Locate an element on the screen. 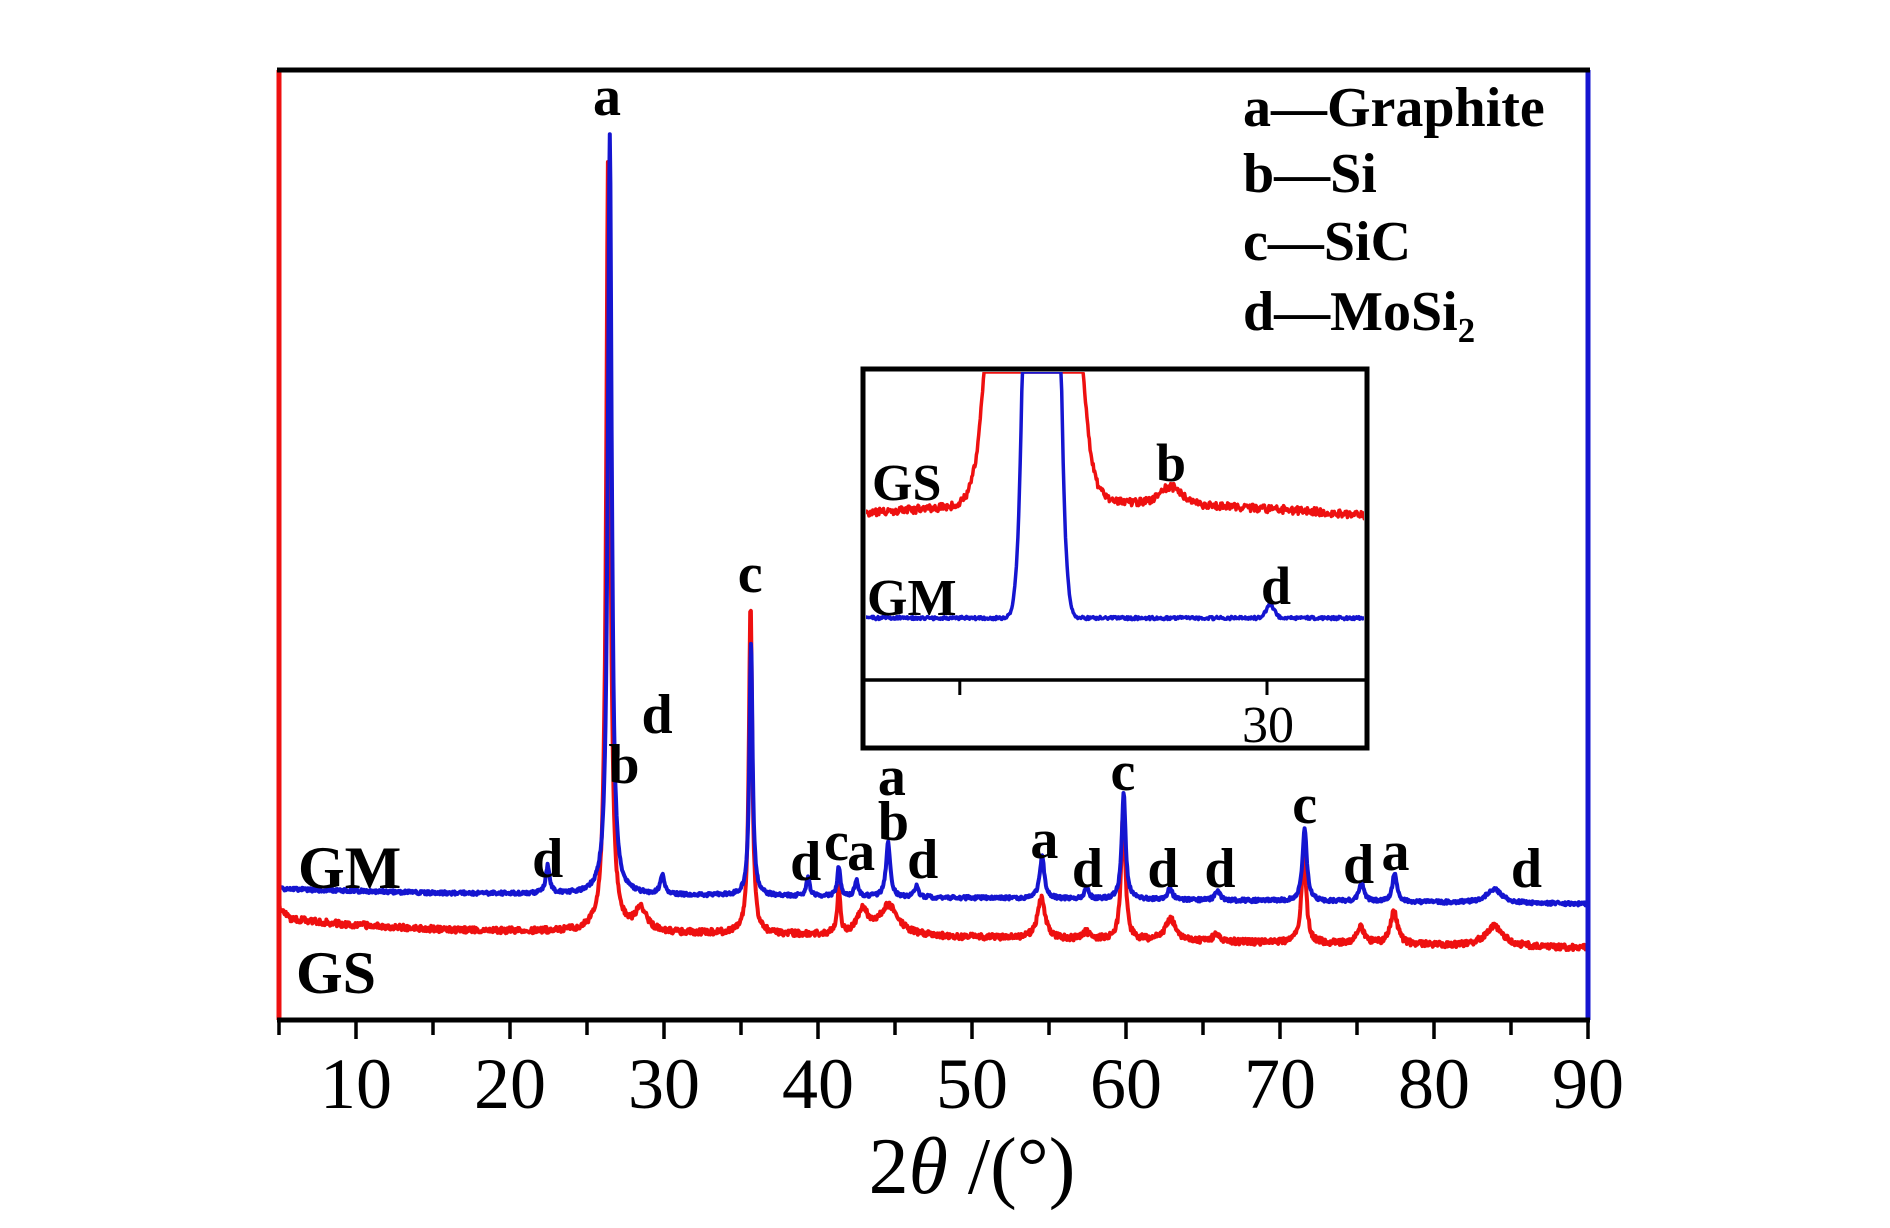 The width and height of the screenshot is (1890, 1228). legend-letter: d is located at coordinates (1259, 312).